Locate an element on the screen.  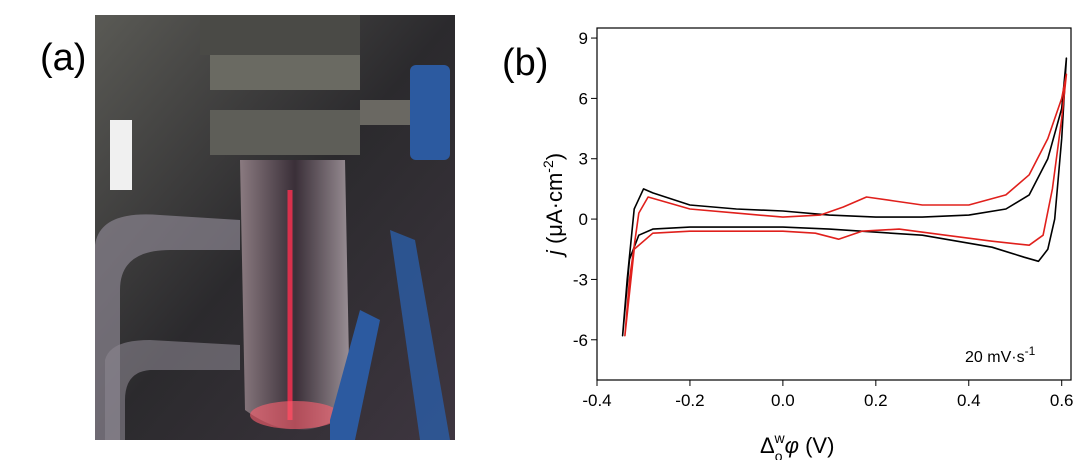
y-axis-label: j (μA·cm-2) is located at coordinates (553, 205).